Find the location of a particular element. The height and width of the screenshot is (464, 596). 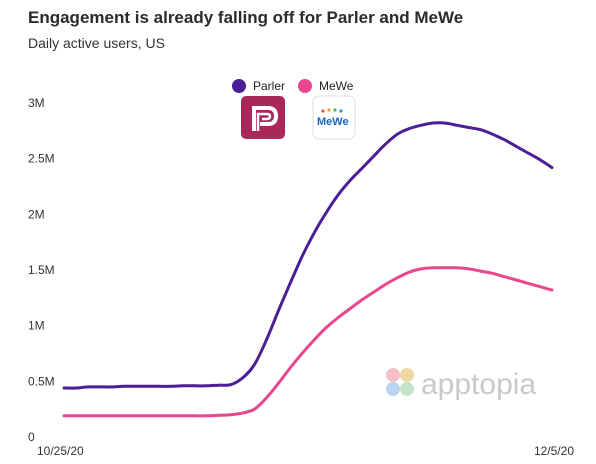

apptopia-watermark: apptopia is located at coordinates (461, 384).